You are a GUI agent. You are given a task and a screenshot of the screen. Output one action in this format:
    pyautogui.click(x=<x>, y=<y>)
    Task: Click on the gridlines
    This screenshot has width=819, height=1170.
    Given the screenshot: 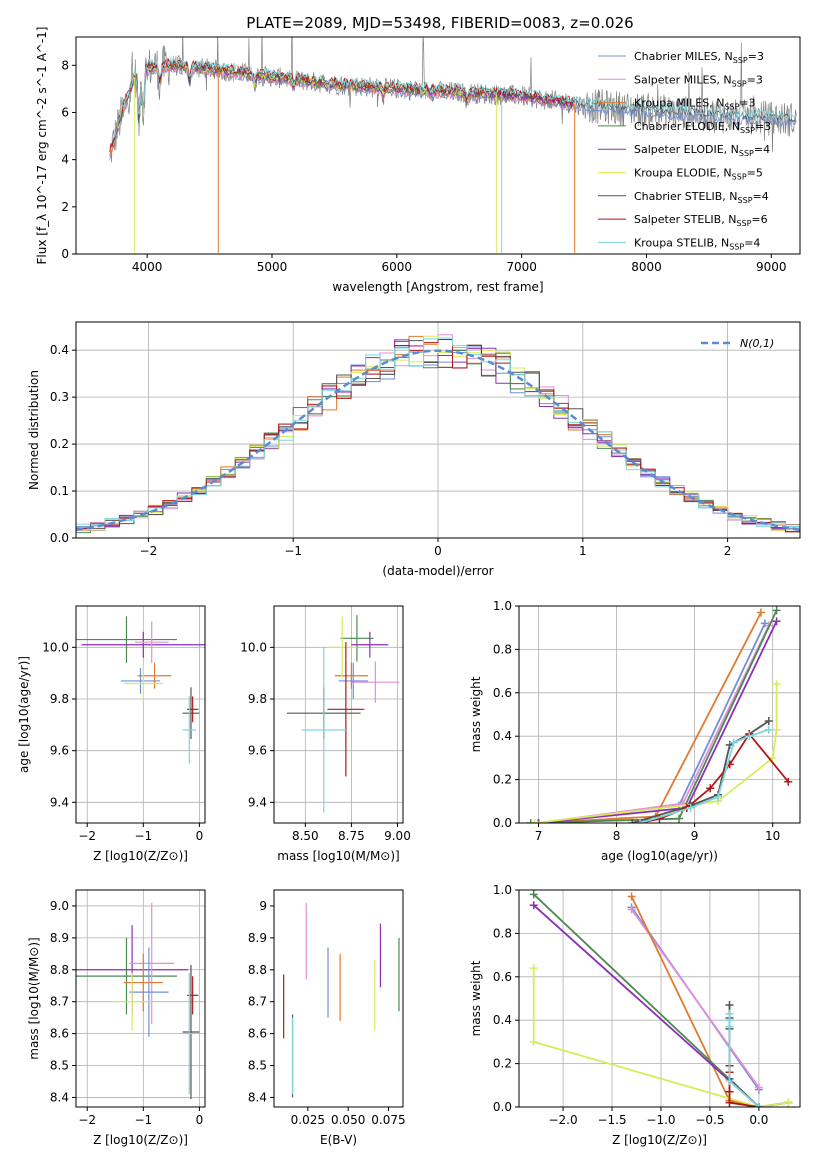 What is the action you would take?
    pyautogui.click(x=140, y=998)
    